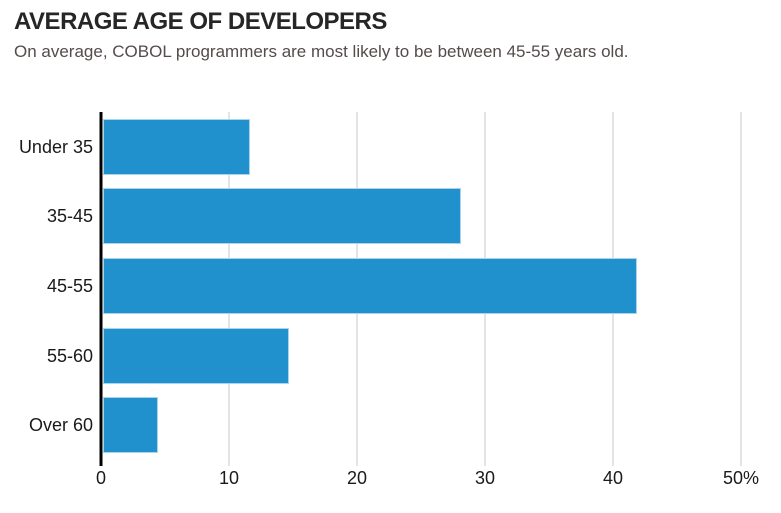 The height and width of the screenshot is (513, 781). What do you see at coordinates (485, 478) in the screenshot?
I see `x-tick-label-30: 30` at bounding box center [485, 478].